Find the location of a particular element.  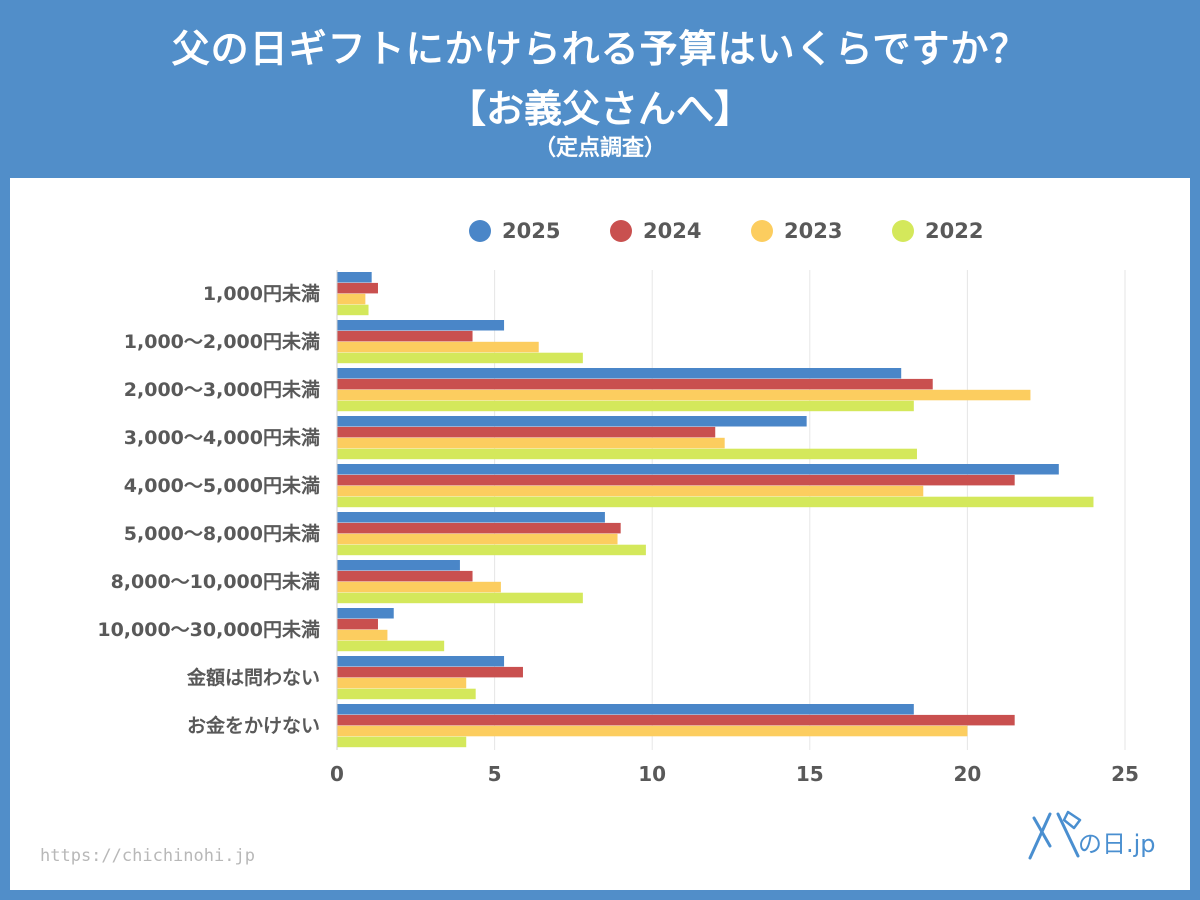

x-tick-label: 25 is located at coordinates (1125, 774).